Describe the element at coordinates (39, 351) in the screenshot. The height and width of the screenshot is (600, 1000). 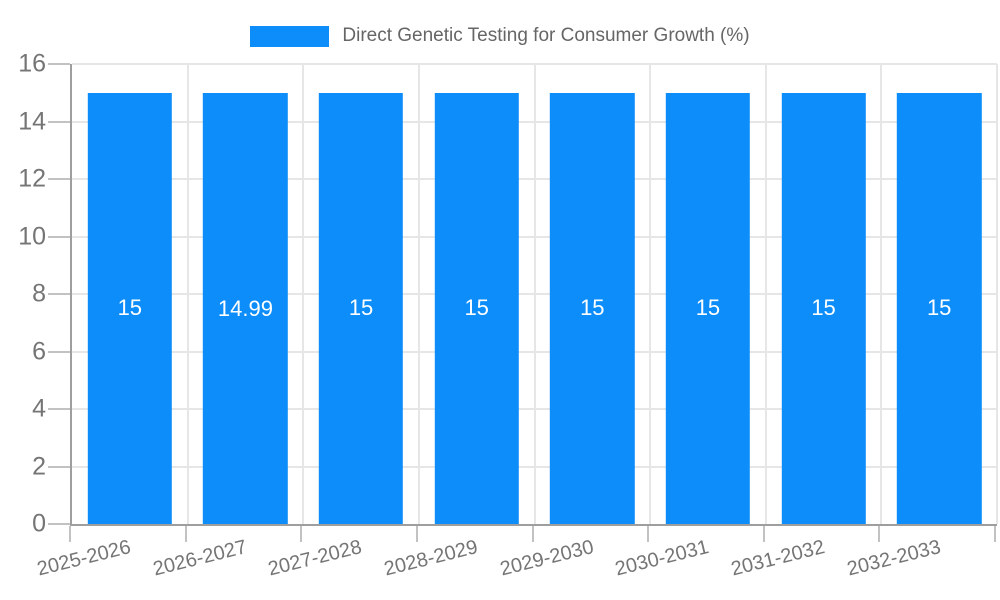
I see `y-axis-tick-label: 6` at that location.